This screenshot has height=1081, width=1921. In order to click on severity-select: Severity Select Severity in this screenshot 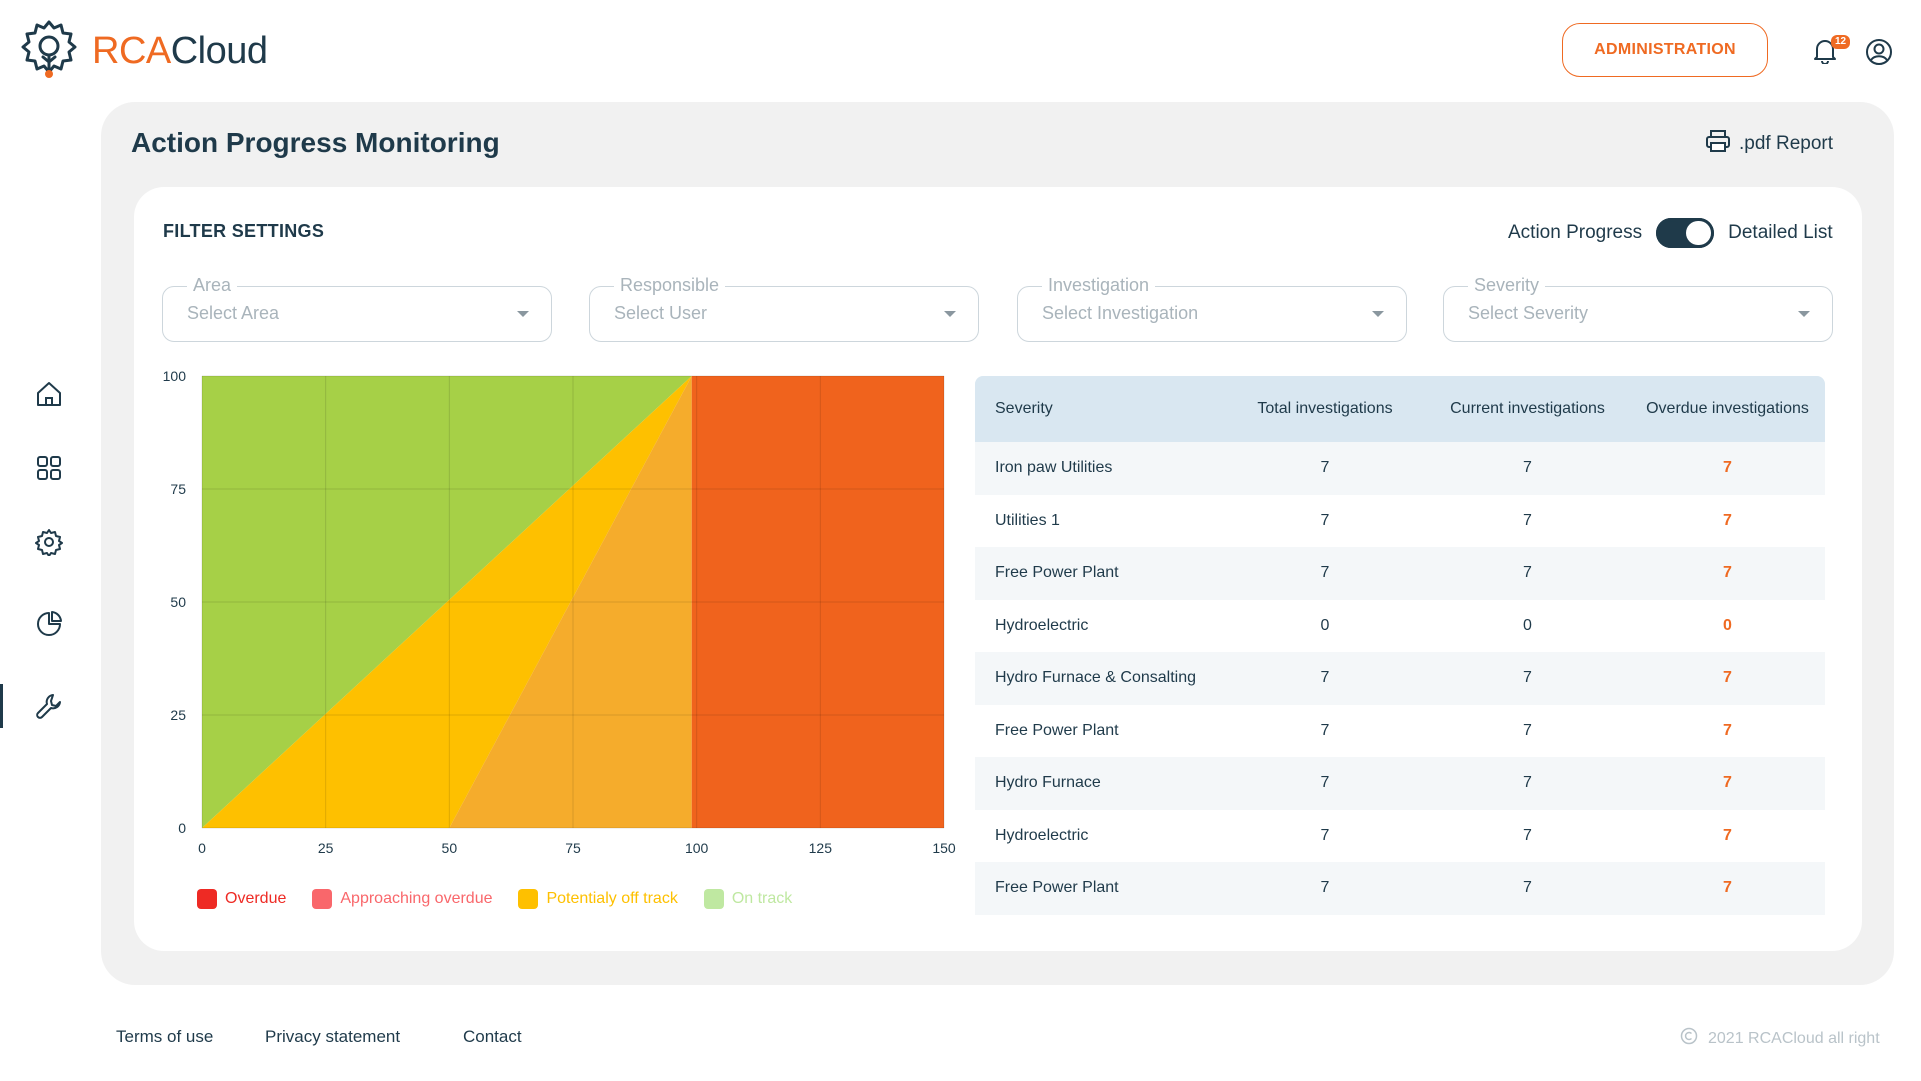, I will do `click(1638, 308)`.